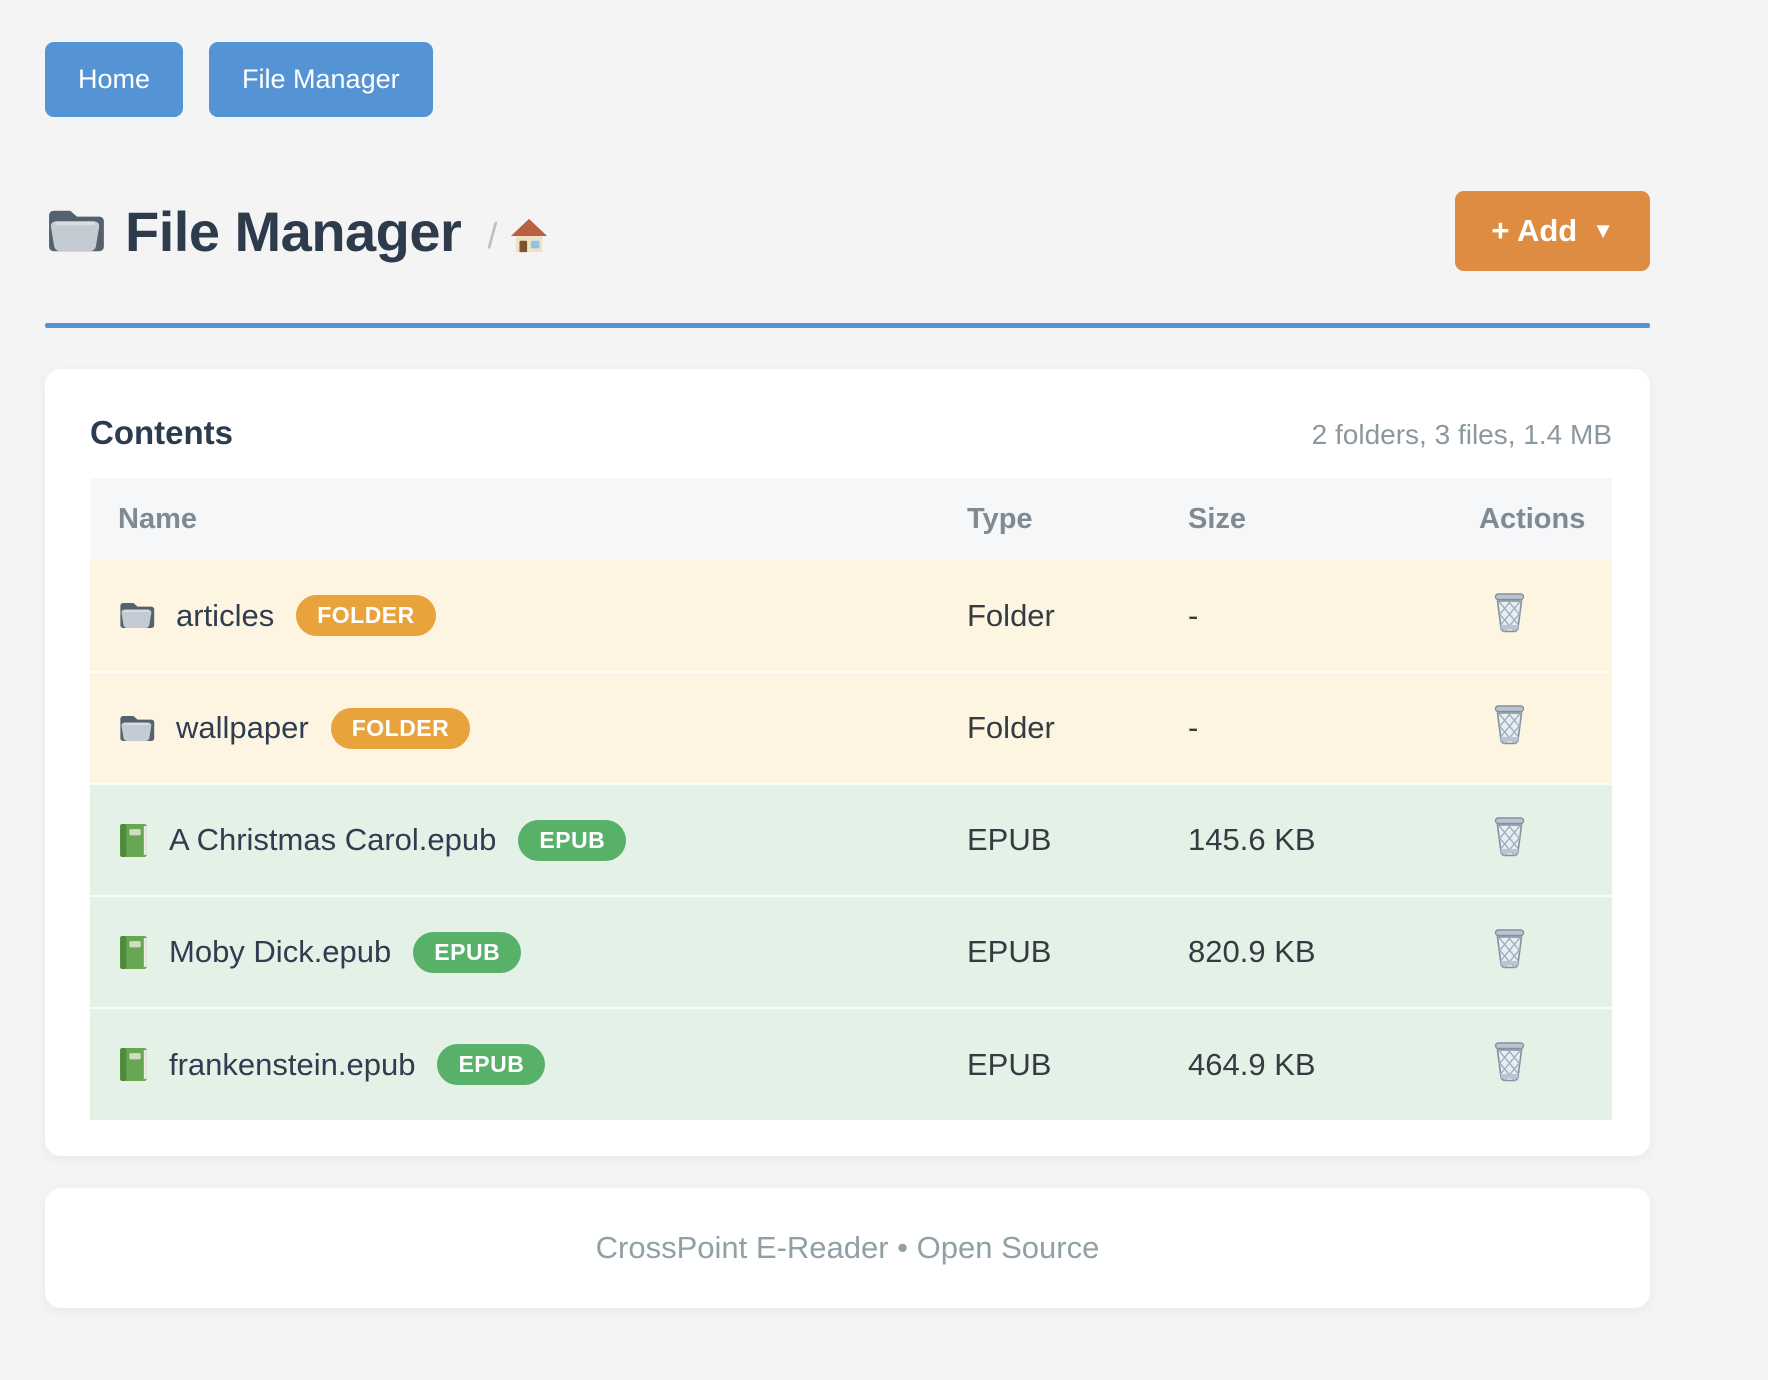  What do you see at coordinates (851, 616) in the screenshot?
I see `table-row-articles: articles FOLDER Folder -` at bounding box center [851, 616].